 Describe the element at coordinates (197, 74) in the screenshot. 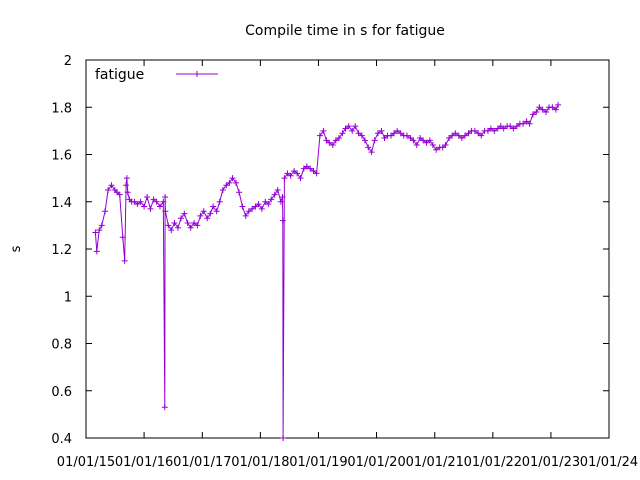

I see `legend-marker-fatigue` at that location.